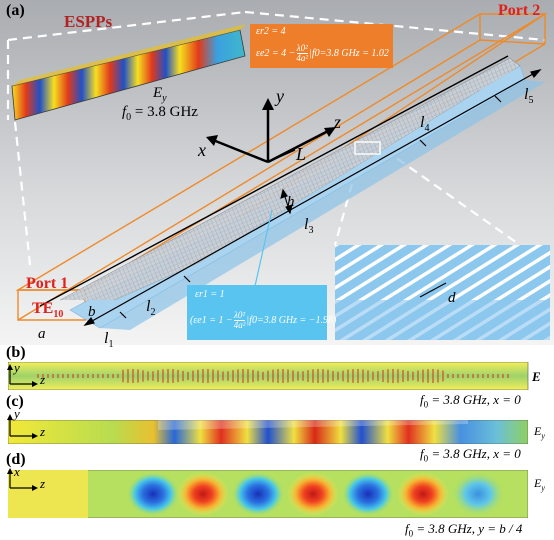  Describe the element at coordinates (17, 367) in the screenshot. I see `panel-b-axis-v: y` at that location.